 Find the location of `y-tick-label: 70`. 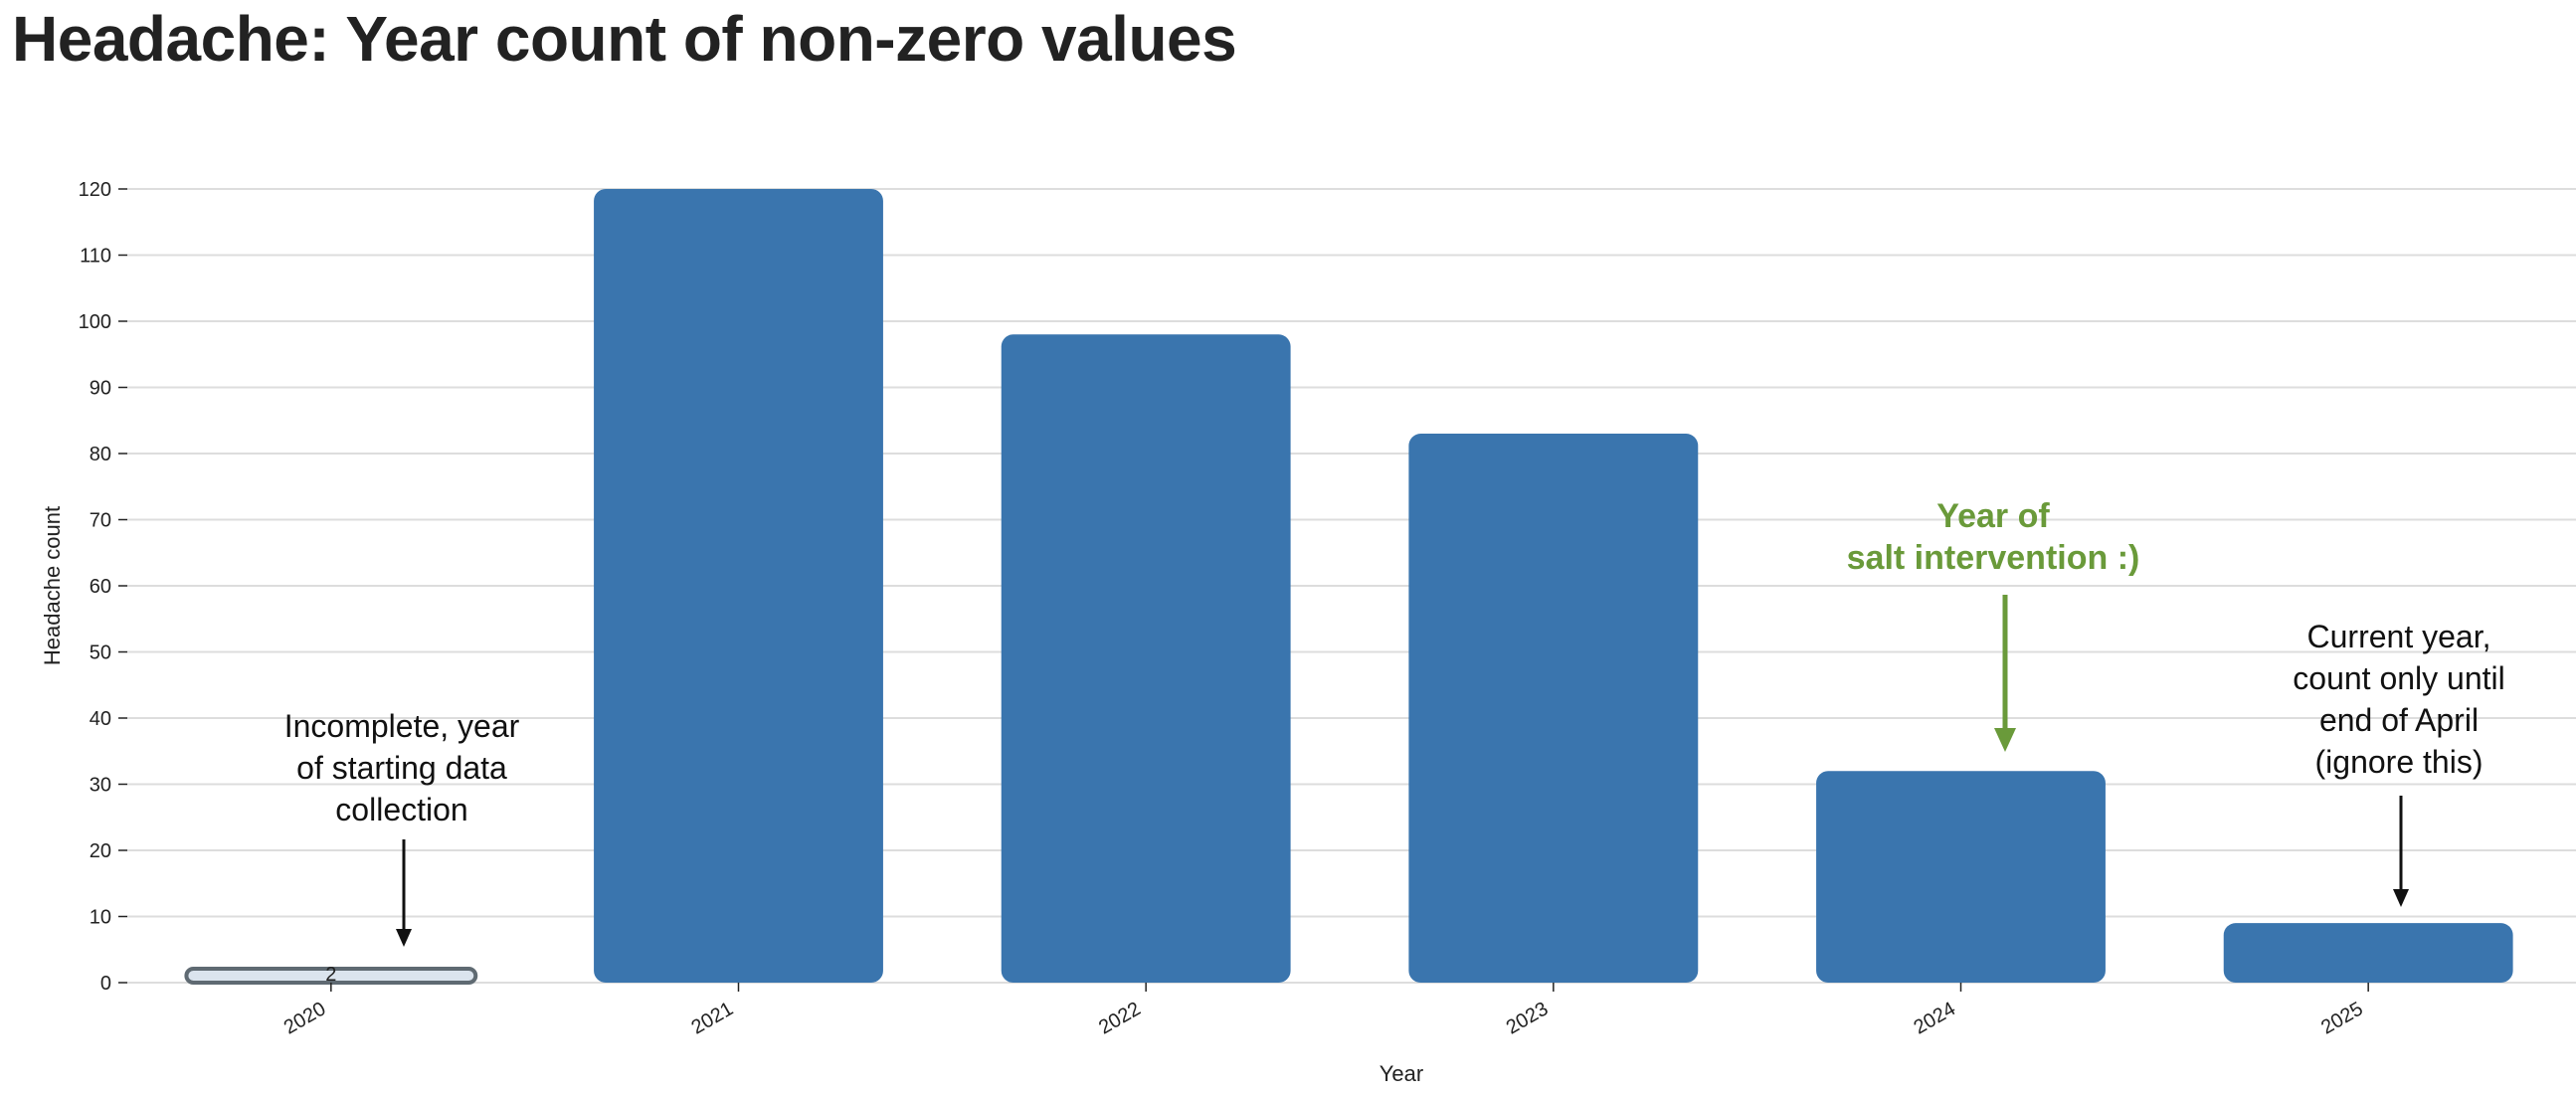

y-tick-label: 70 is located at coordinates (100, 521).